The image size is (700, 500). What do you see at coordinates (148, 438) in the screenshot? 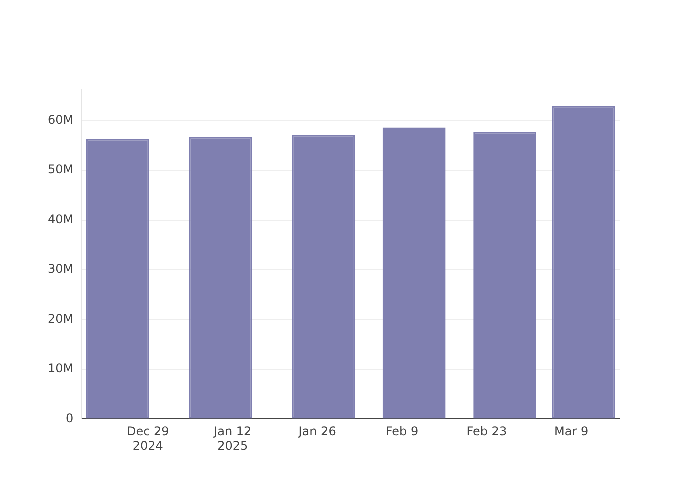
I see `x-tick-label: Dec 29 2024` at bounding box center [148, 438].